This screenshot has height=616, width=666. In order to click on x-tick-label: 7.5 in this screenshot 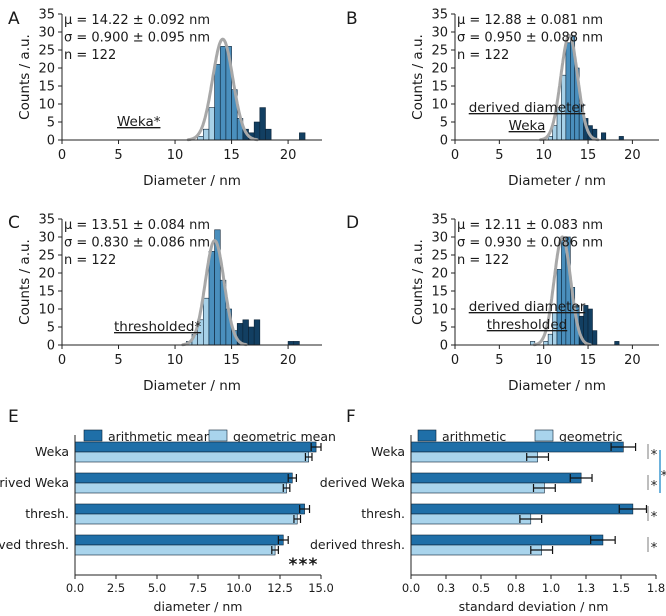, I will do `click(198, 588)`.